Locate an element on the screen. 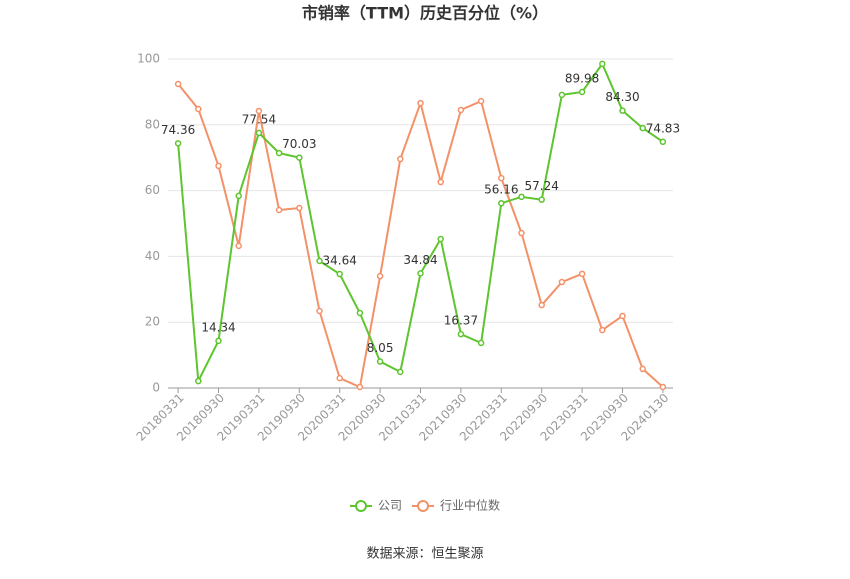  y-tick-label: 40 is located at coordinates (152, 256).